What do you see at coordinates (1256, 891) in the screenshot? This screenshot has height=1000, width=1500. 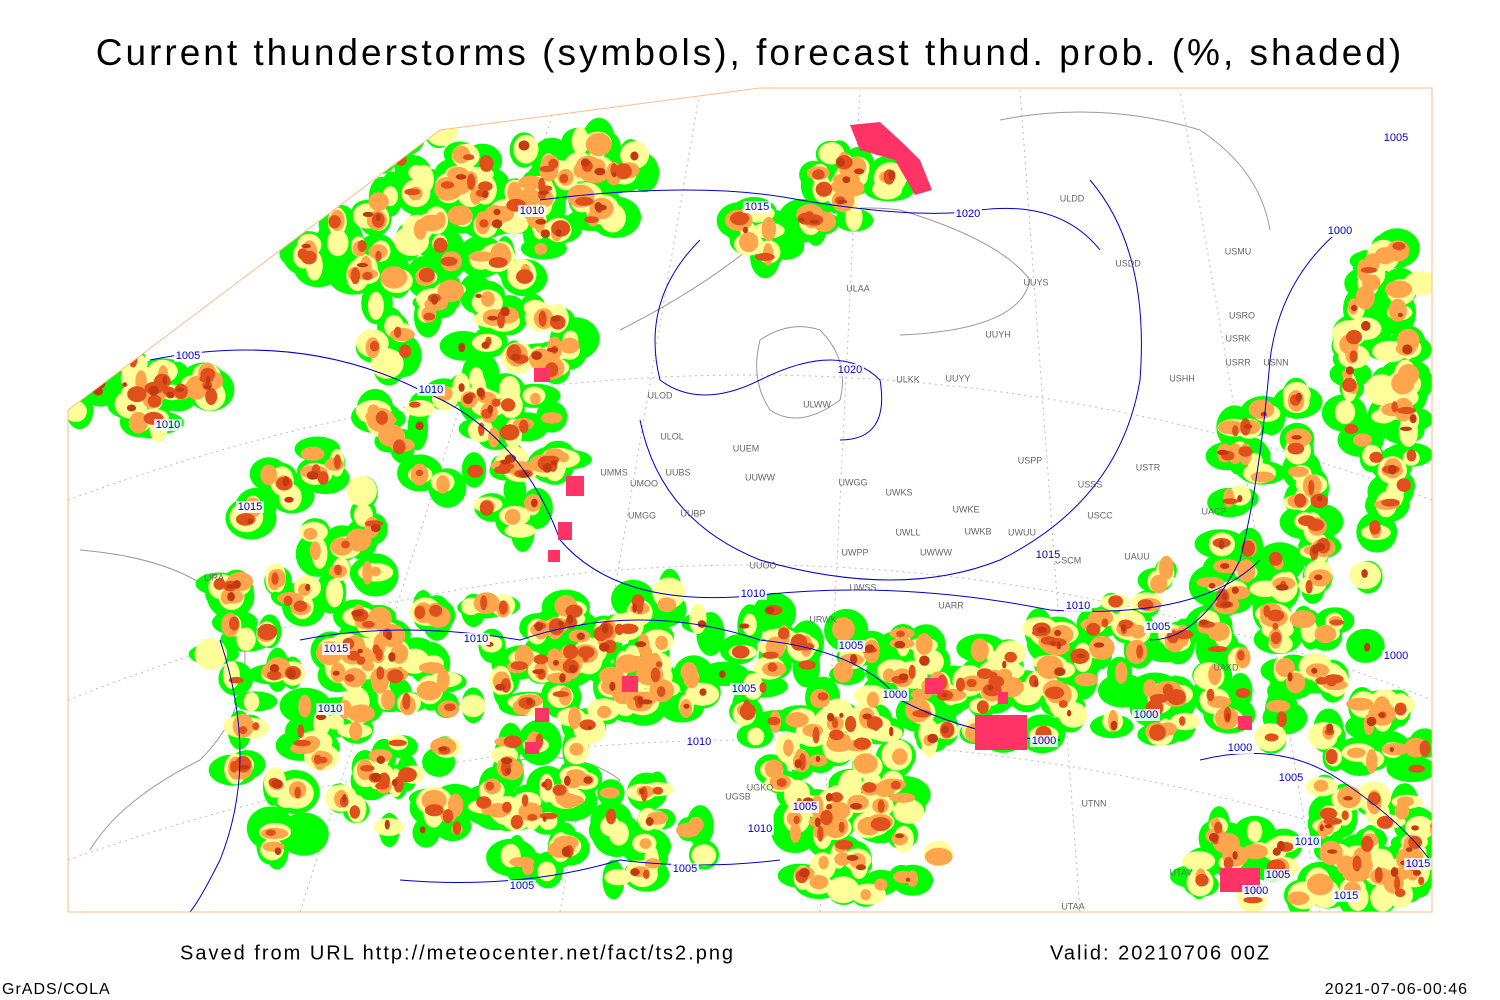 I see `isobar-label: 1000` at bounding box center [1256, 891].